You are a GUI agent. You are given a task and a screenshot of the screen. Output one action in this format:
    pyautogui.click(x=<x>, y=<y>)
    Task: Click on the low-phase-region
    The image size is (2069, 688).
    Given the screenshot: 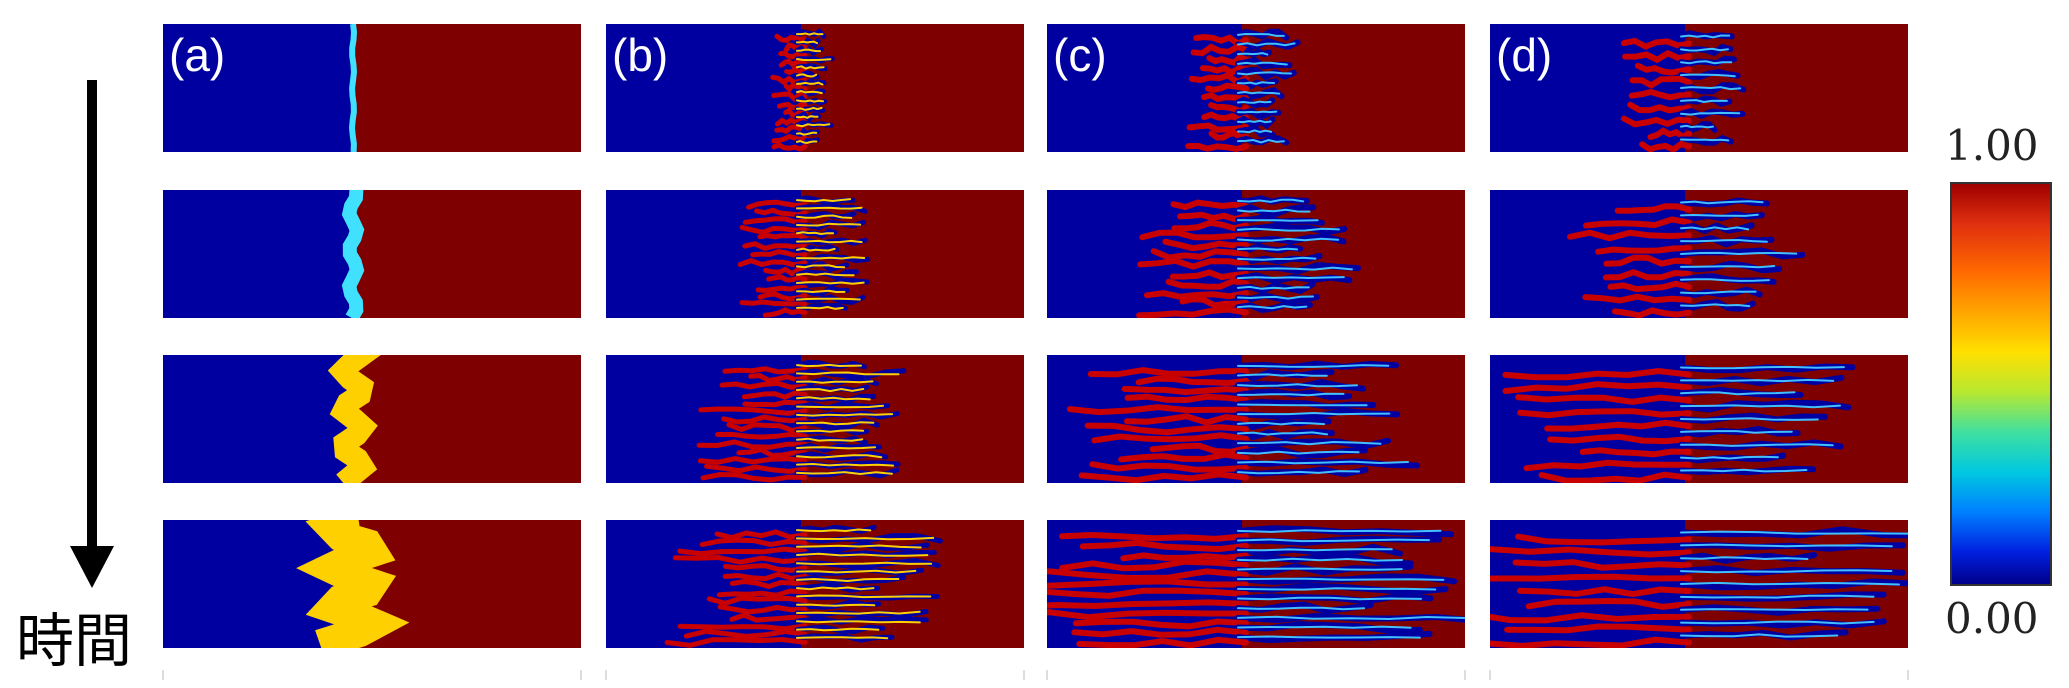 What is the action you would take?
    pyautogui.click(x=258, y=88)
    